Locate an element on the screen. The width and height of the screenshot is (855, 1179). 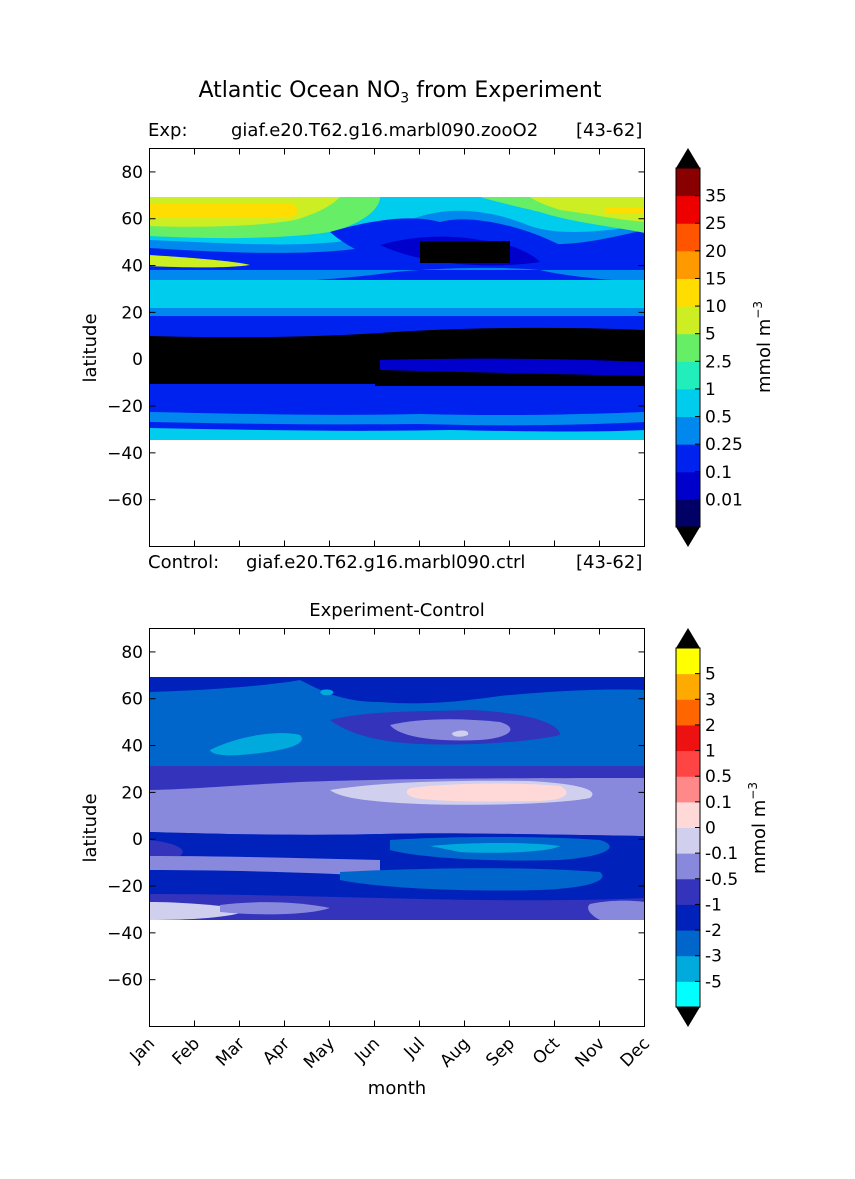
figure-title: Atlantic Ocean NO3 from Experiment is located at coordinates (400, 92).